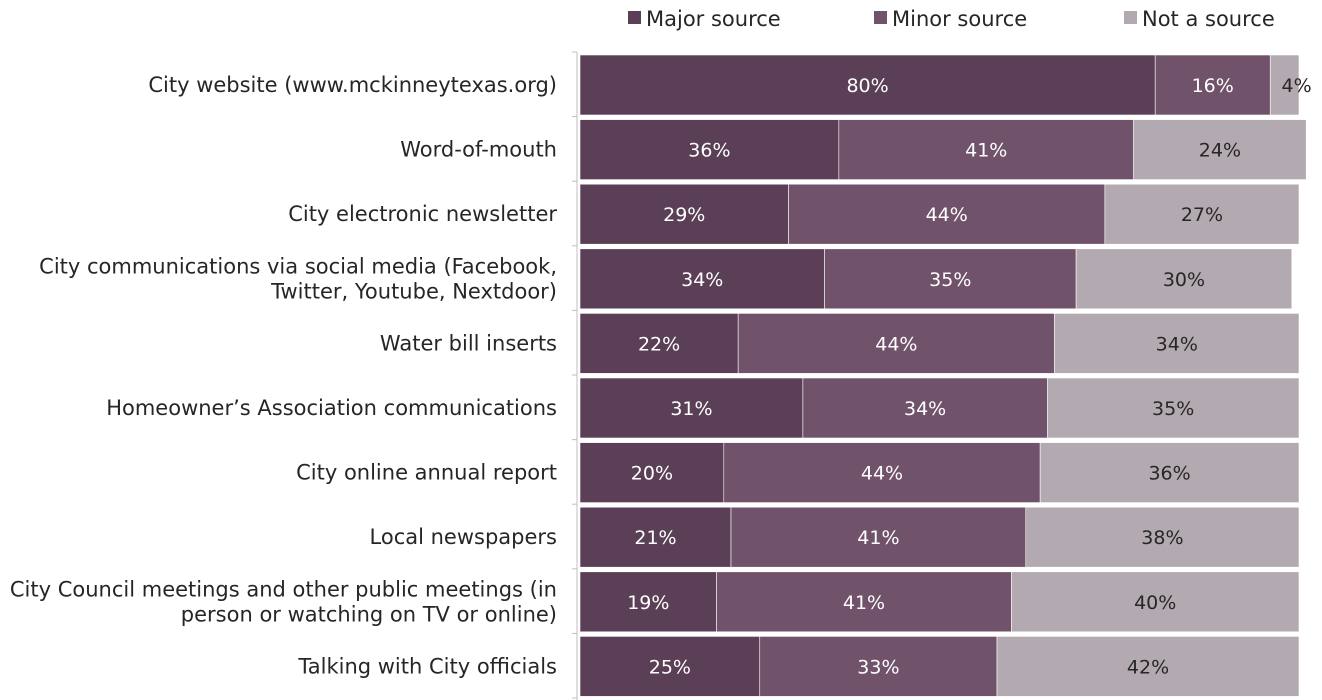  I want to click on legend-swatch-not-a-source, so click(1130, 17).